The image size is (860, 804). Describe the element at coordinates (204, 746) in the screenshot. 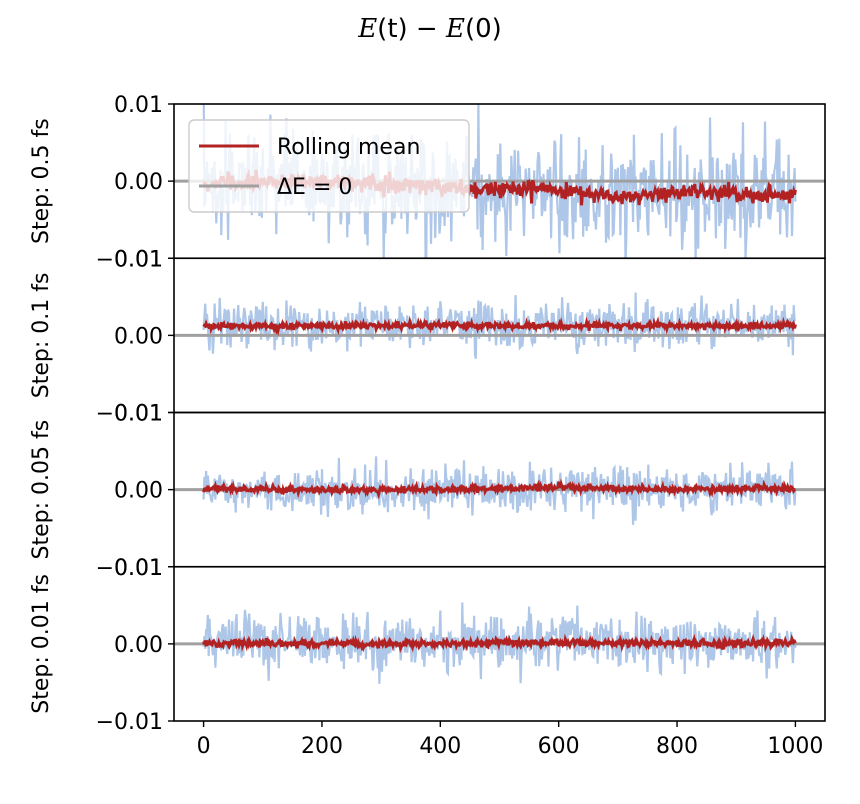

I see `x-tick-label-0: 0` at that location.